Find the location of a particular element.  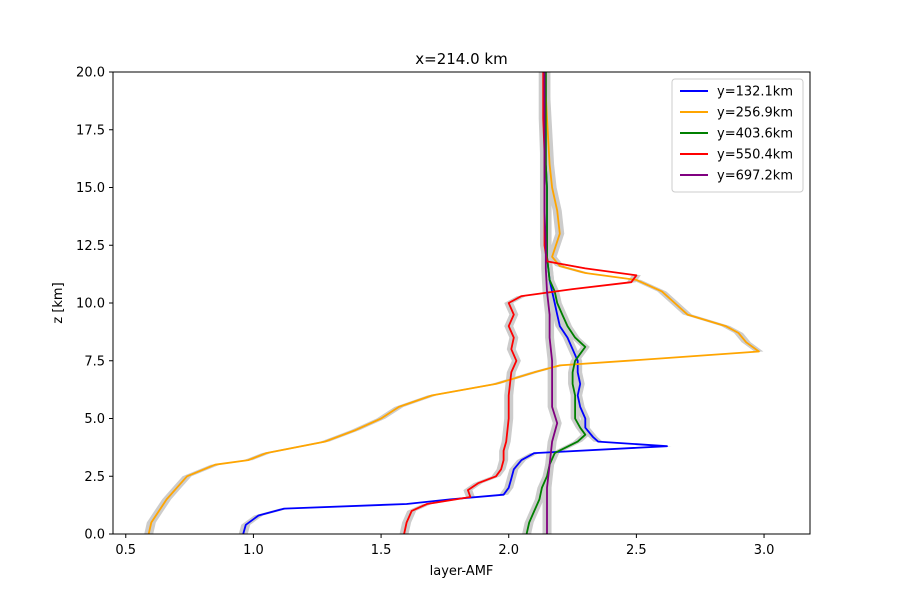

legend-box is located at coordinates (737, 135).